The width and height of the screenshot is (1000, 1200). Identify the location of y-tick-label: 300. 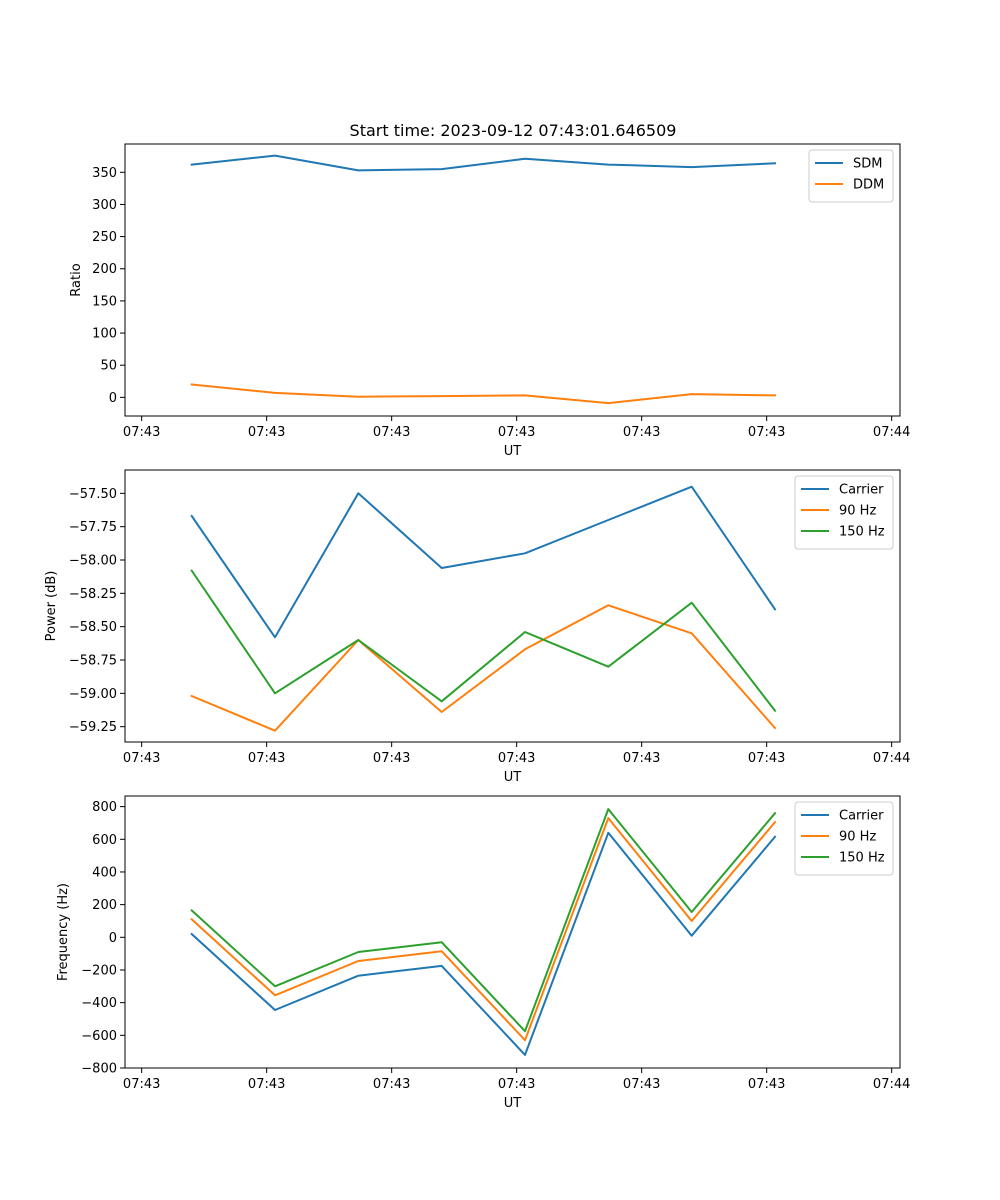
(104, 205).